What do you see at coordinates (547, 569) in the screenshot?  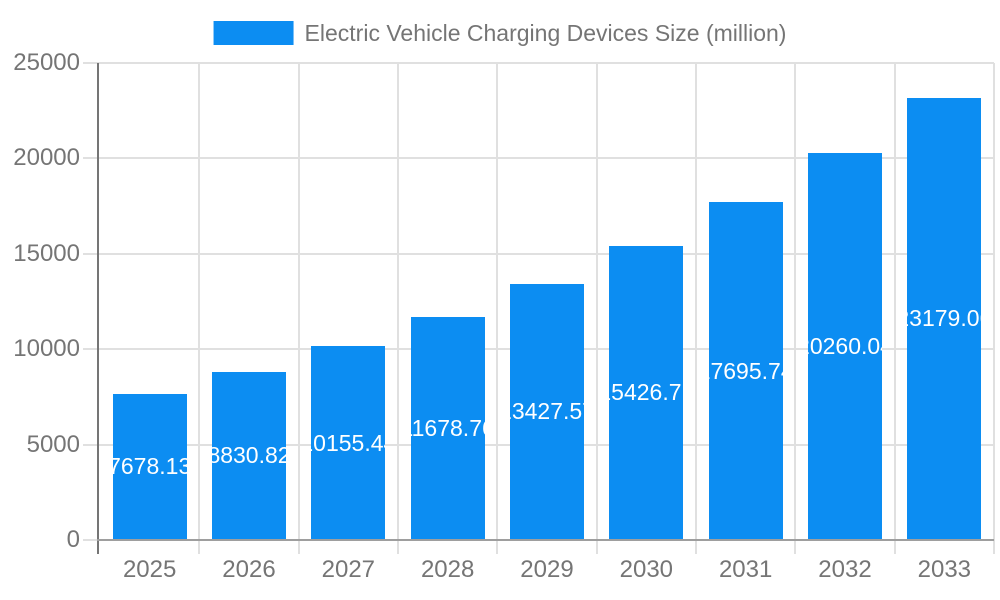 I see `x-tick-label: 2029` at bounding box center [547, 569].